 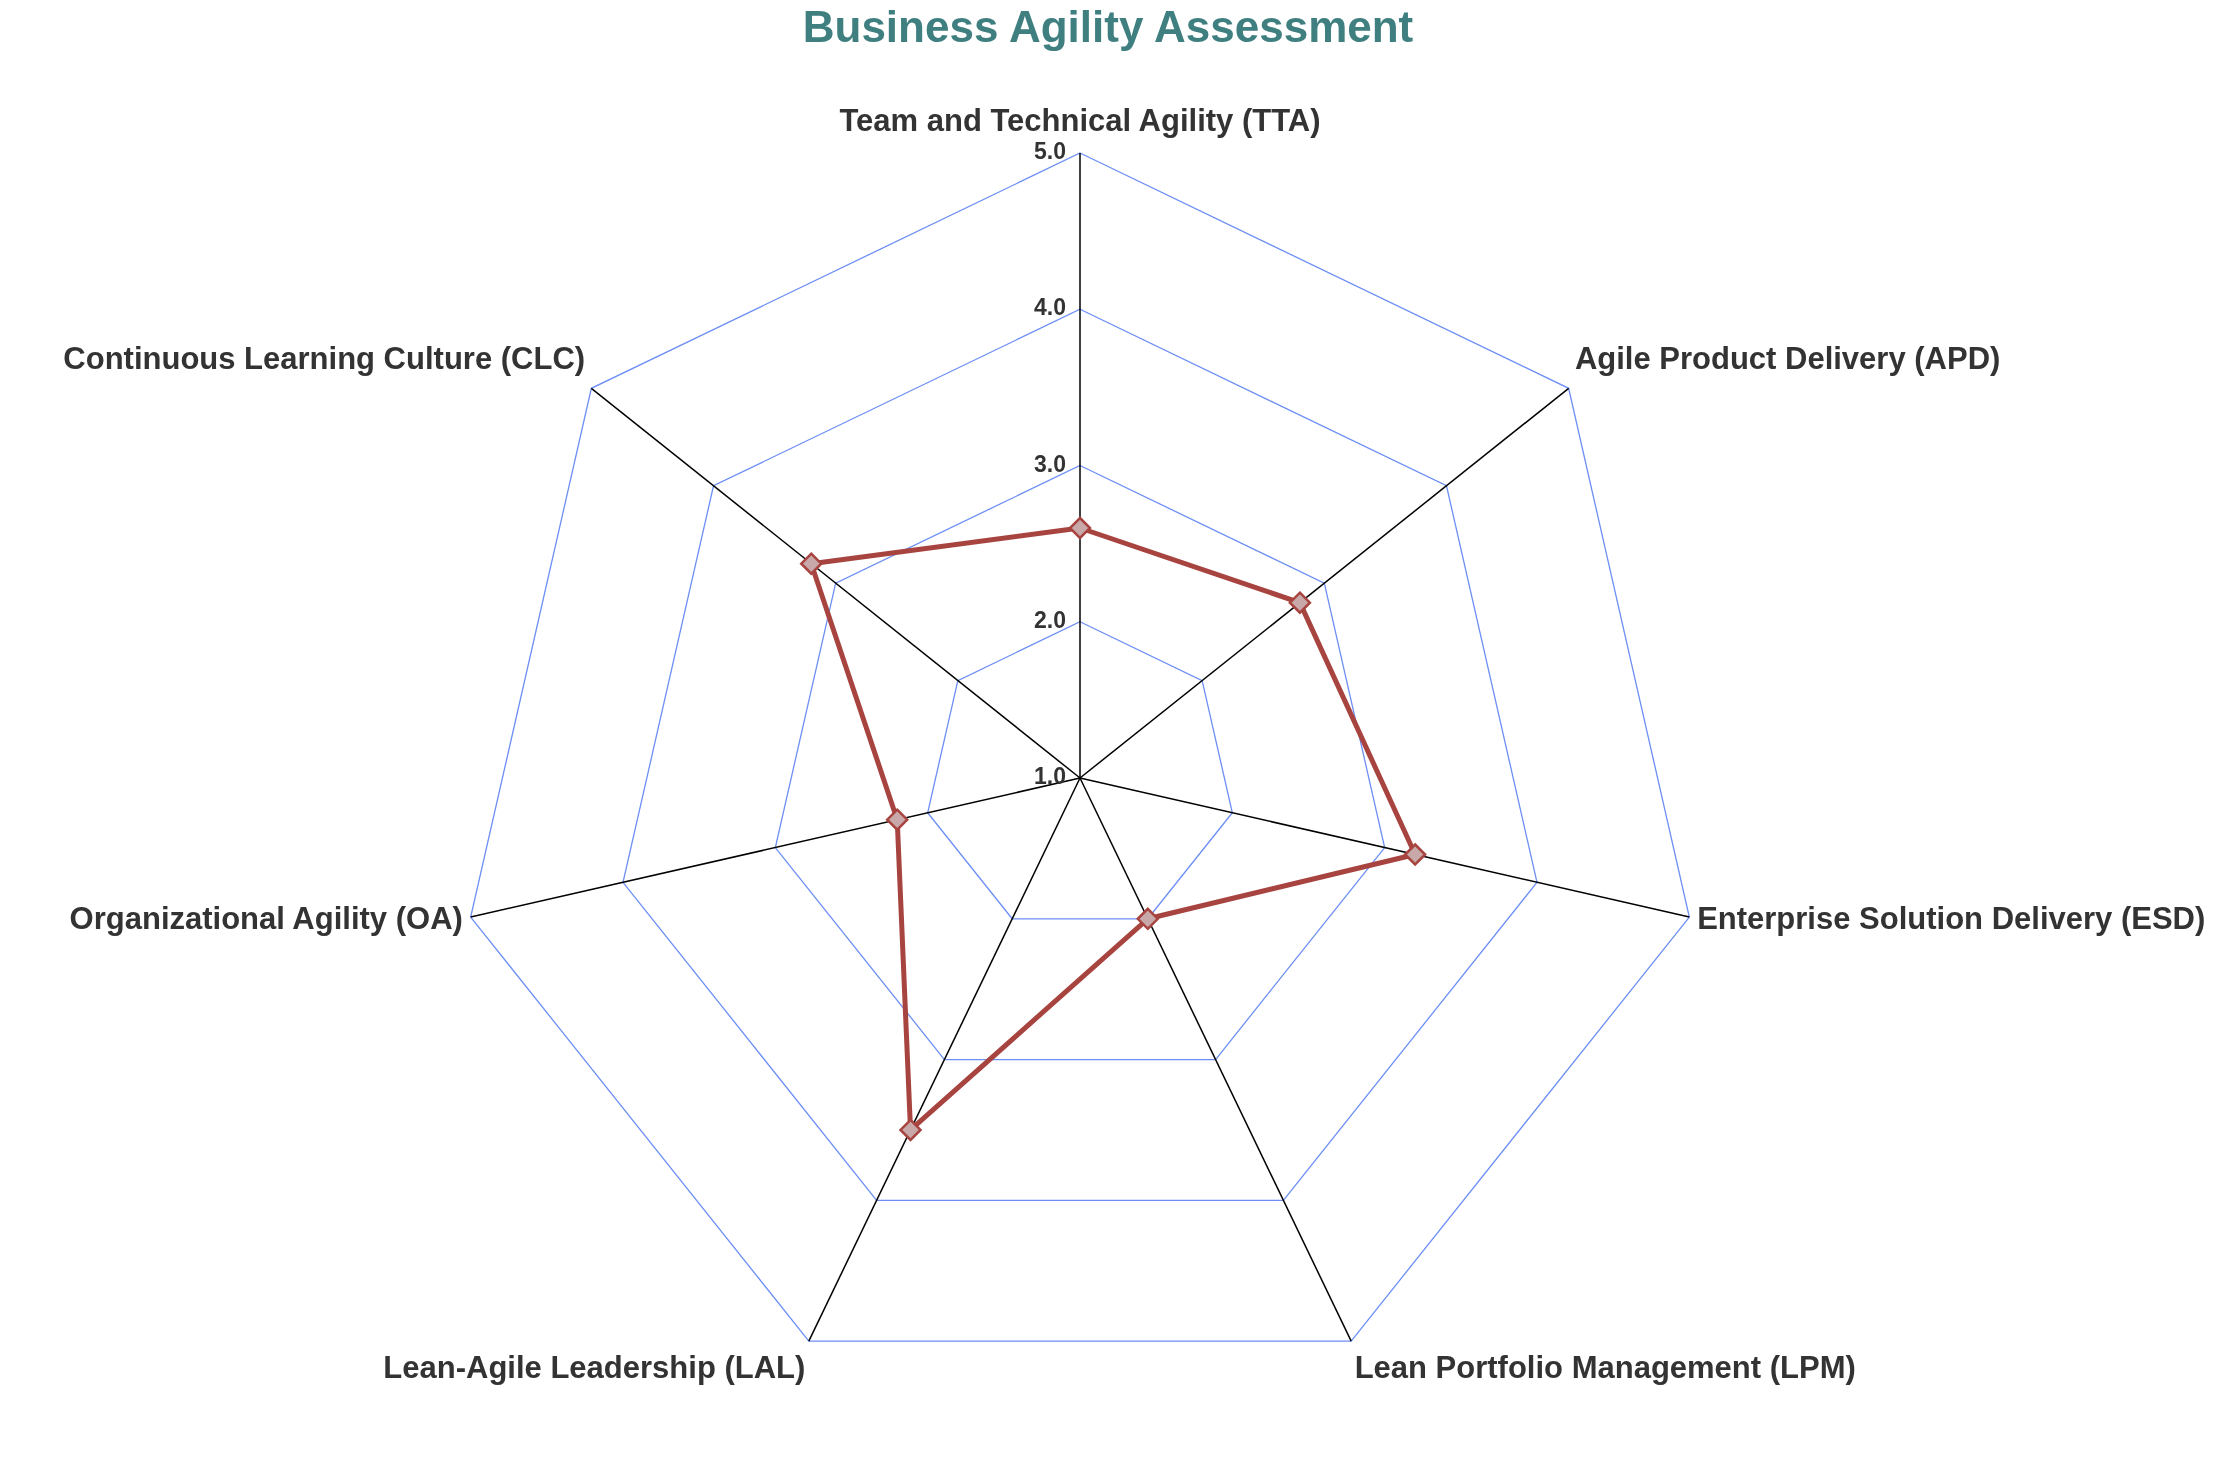 What do you see at coordinates (324, 359) in the screenshot?
I see `spoke-label: Continuous Learning Culture (CLC)` at bounding box center [324, 359].